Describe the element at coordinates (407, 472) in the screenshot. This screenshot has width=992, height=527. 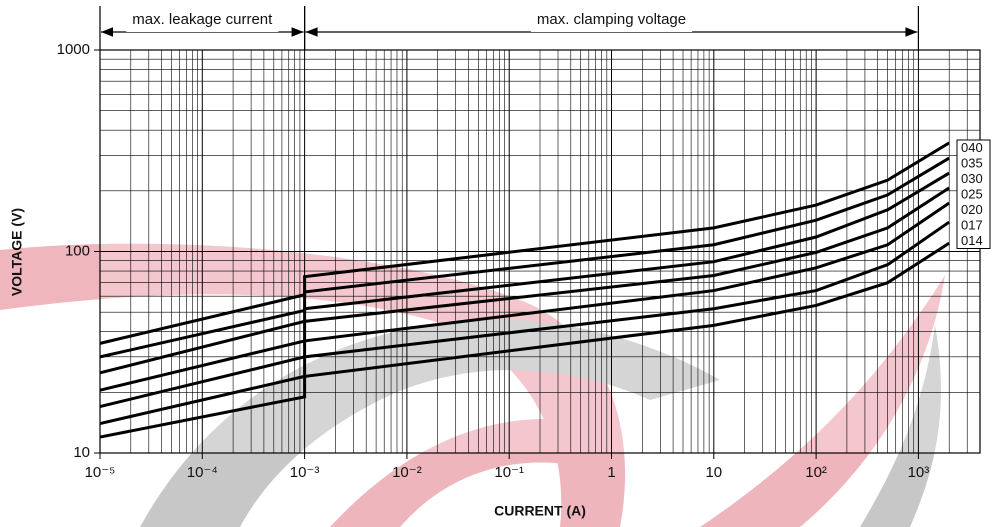
I see `x-tick-label: 10⁻²` at that location.